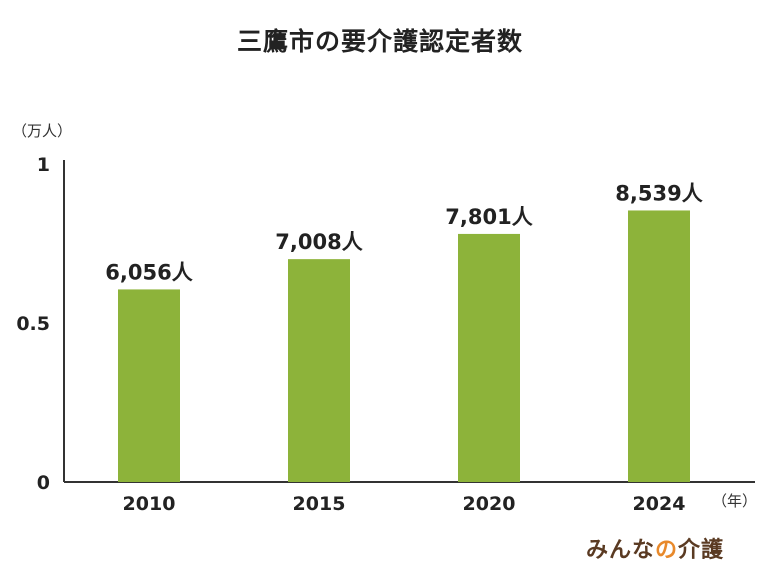 The height and width of the screenshot is (570, 760). What do you see at coordinates (621, 550) in the screenshot?
I see `logo-main: みんな` at bounding box center [621, 550].